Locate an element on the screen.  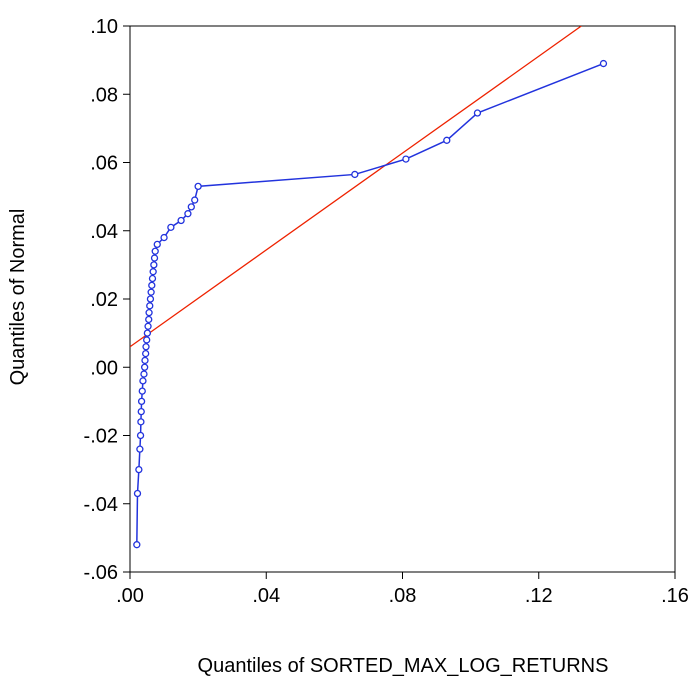
y-axis-title: Quantiles of Normal is located at coordinates (18, 297).